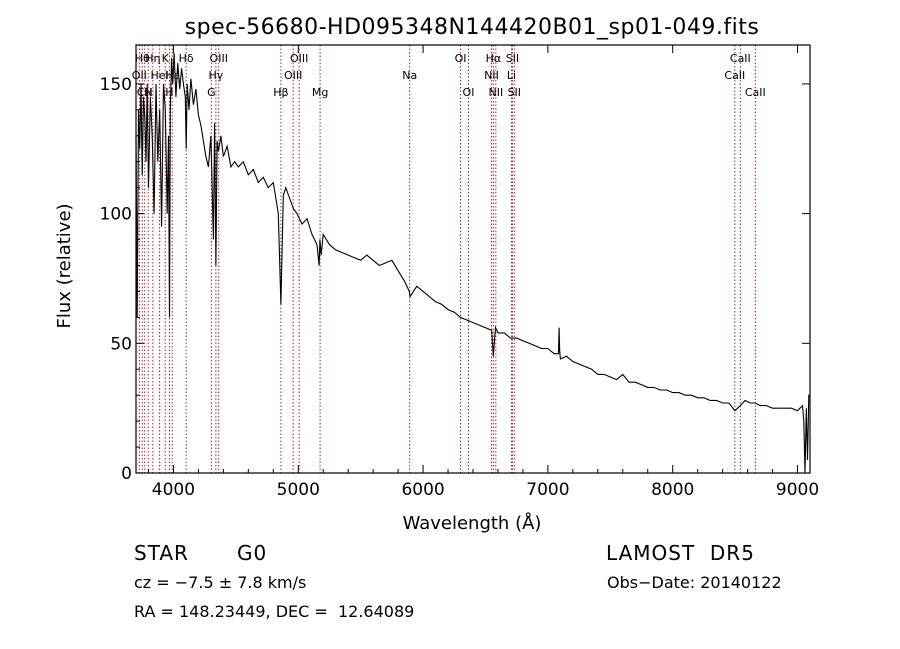  Describe the element at coordinates (186, 58) in the screenshot. I see `line-marker-label: Hδ` at that location.